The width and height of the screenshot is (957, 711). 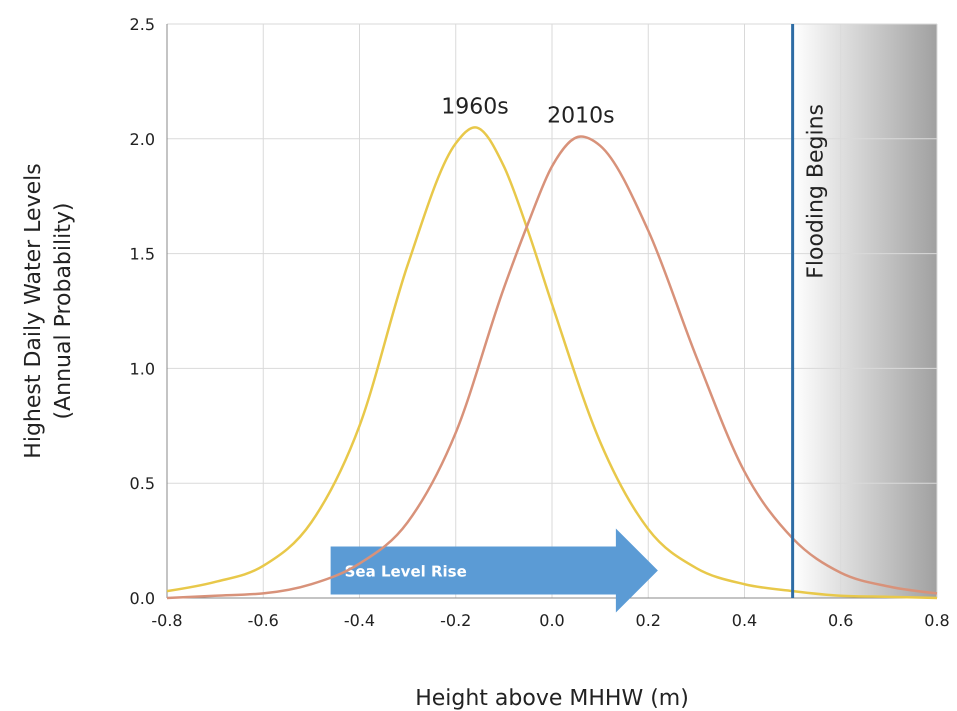 What do you see at coordinates (456, 620) in the screenshot?
I see `x-tick-label: -0.2` at bounding box center [456, 620].